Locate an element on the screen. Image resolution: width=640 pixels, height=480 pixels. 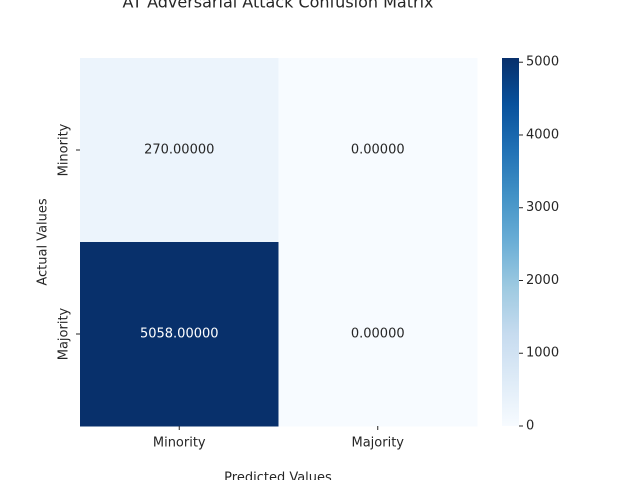
colorbar-tick-label: 2000 is located at coordinates (542, 280).